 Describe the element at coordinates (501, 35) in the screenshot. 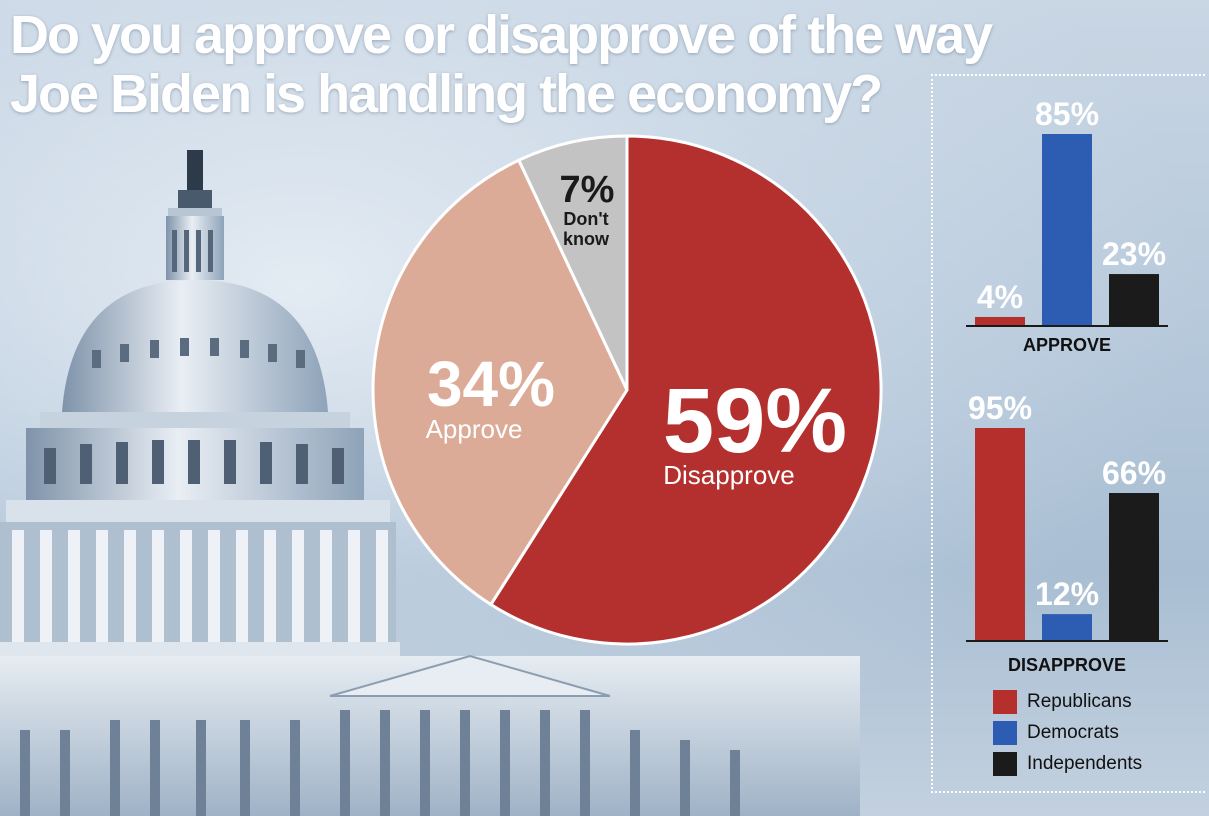

I see `title-line-1: Do you approve or disapprove of the way` at that location.